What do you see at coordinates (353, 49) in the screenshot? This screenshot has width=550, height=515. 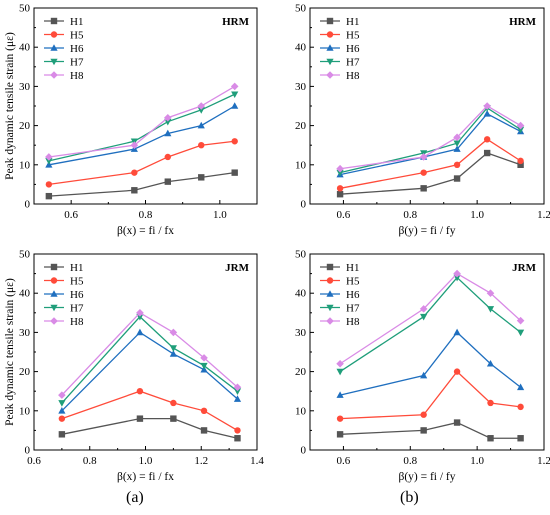 I see `legend-label: H6` at bounding box center [353, 49].